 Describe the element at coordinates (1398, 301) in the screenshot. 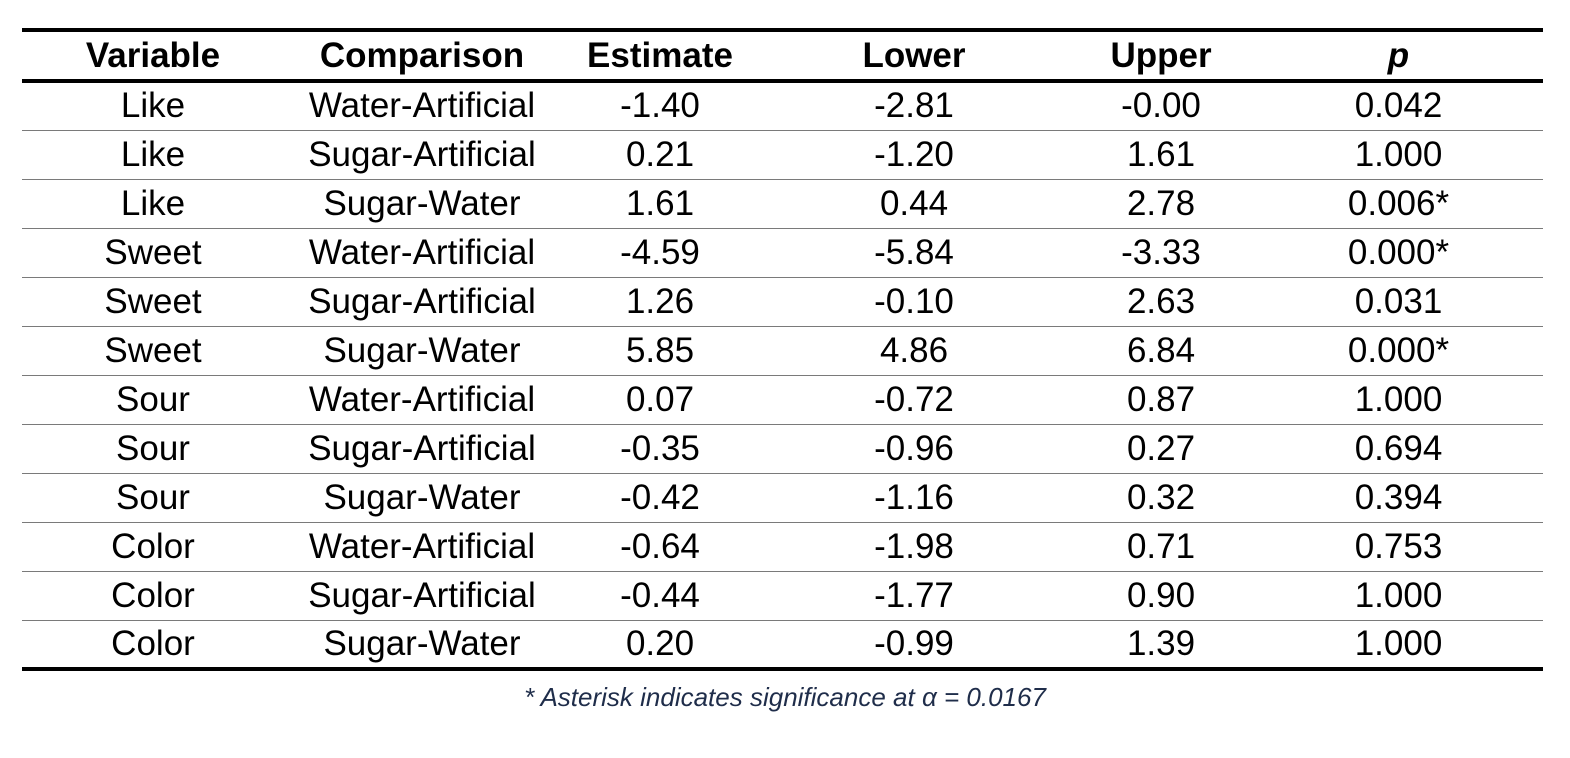

I see `cell-p-value: 0.031` at that location.